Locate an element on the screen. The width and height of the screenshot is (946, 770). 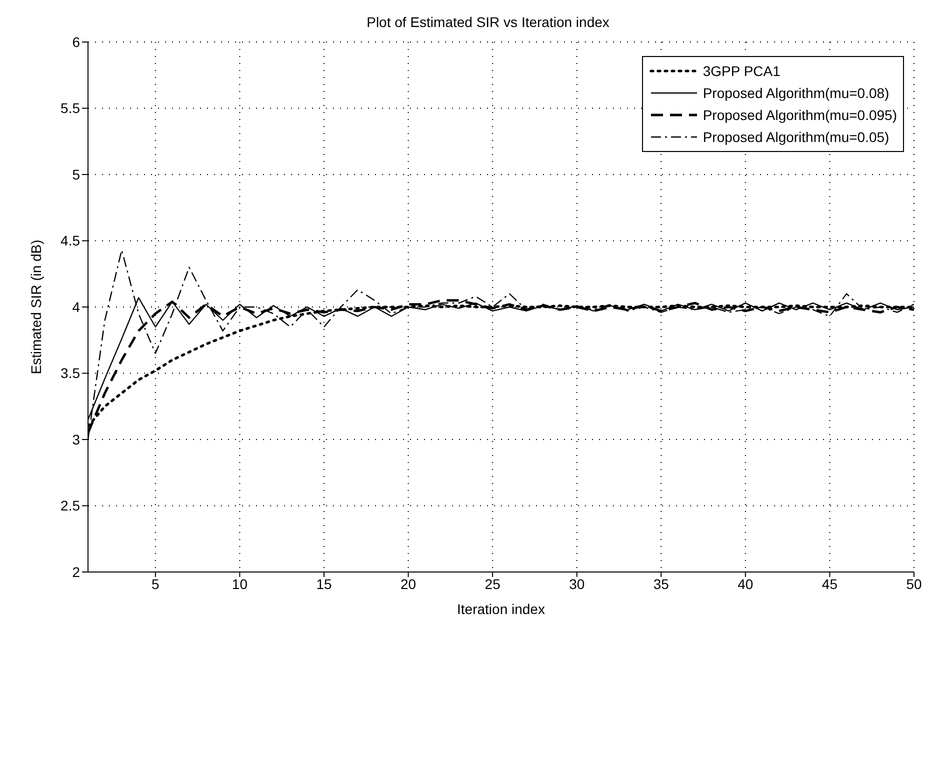
x-tick-label: 20 is located at coordinates (408, 584).